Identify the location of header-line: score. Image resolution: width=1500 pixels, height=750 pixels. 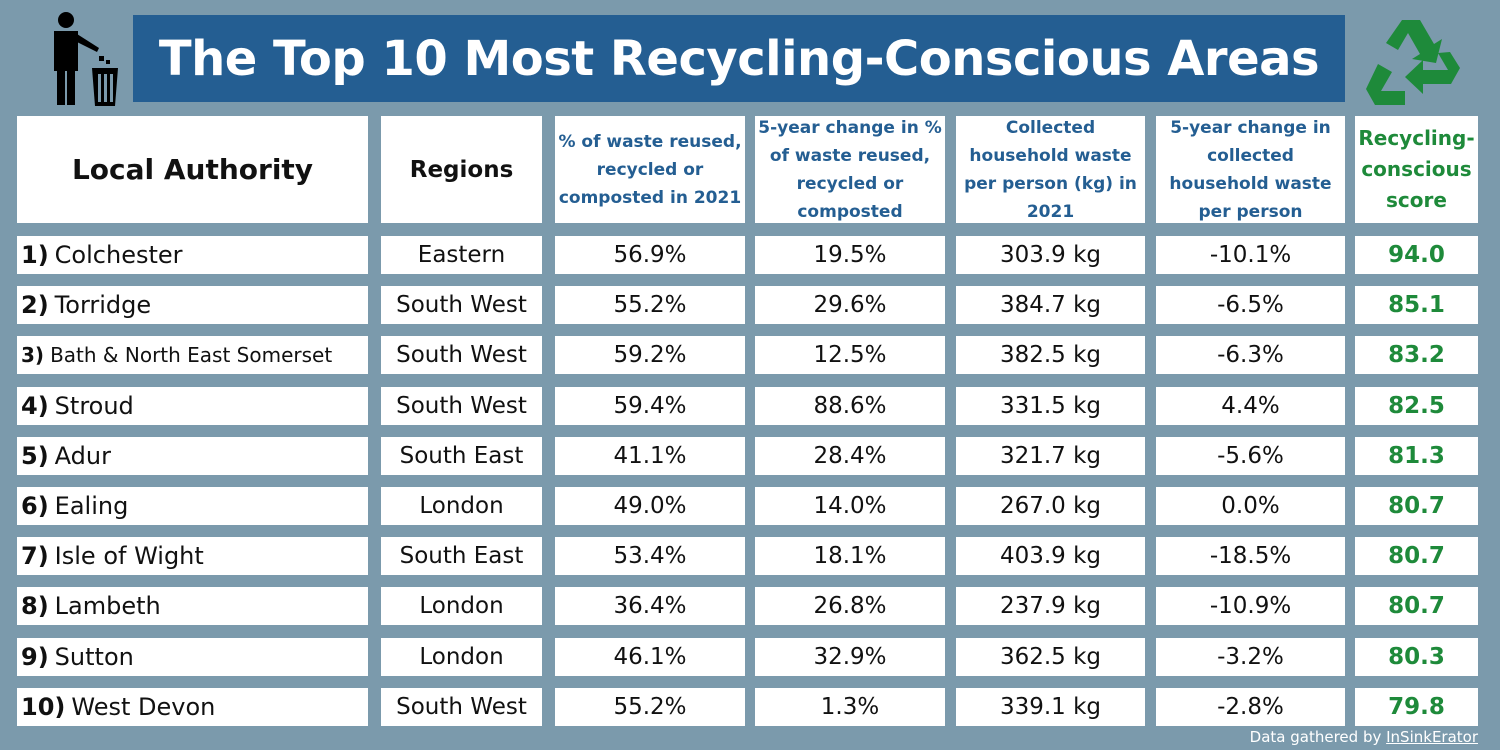
(1416, 200).